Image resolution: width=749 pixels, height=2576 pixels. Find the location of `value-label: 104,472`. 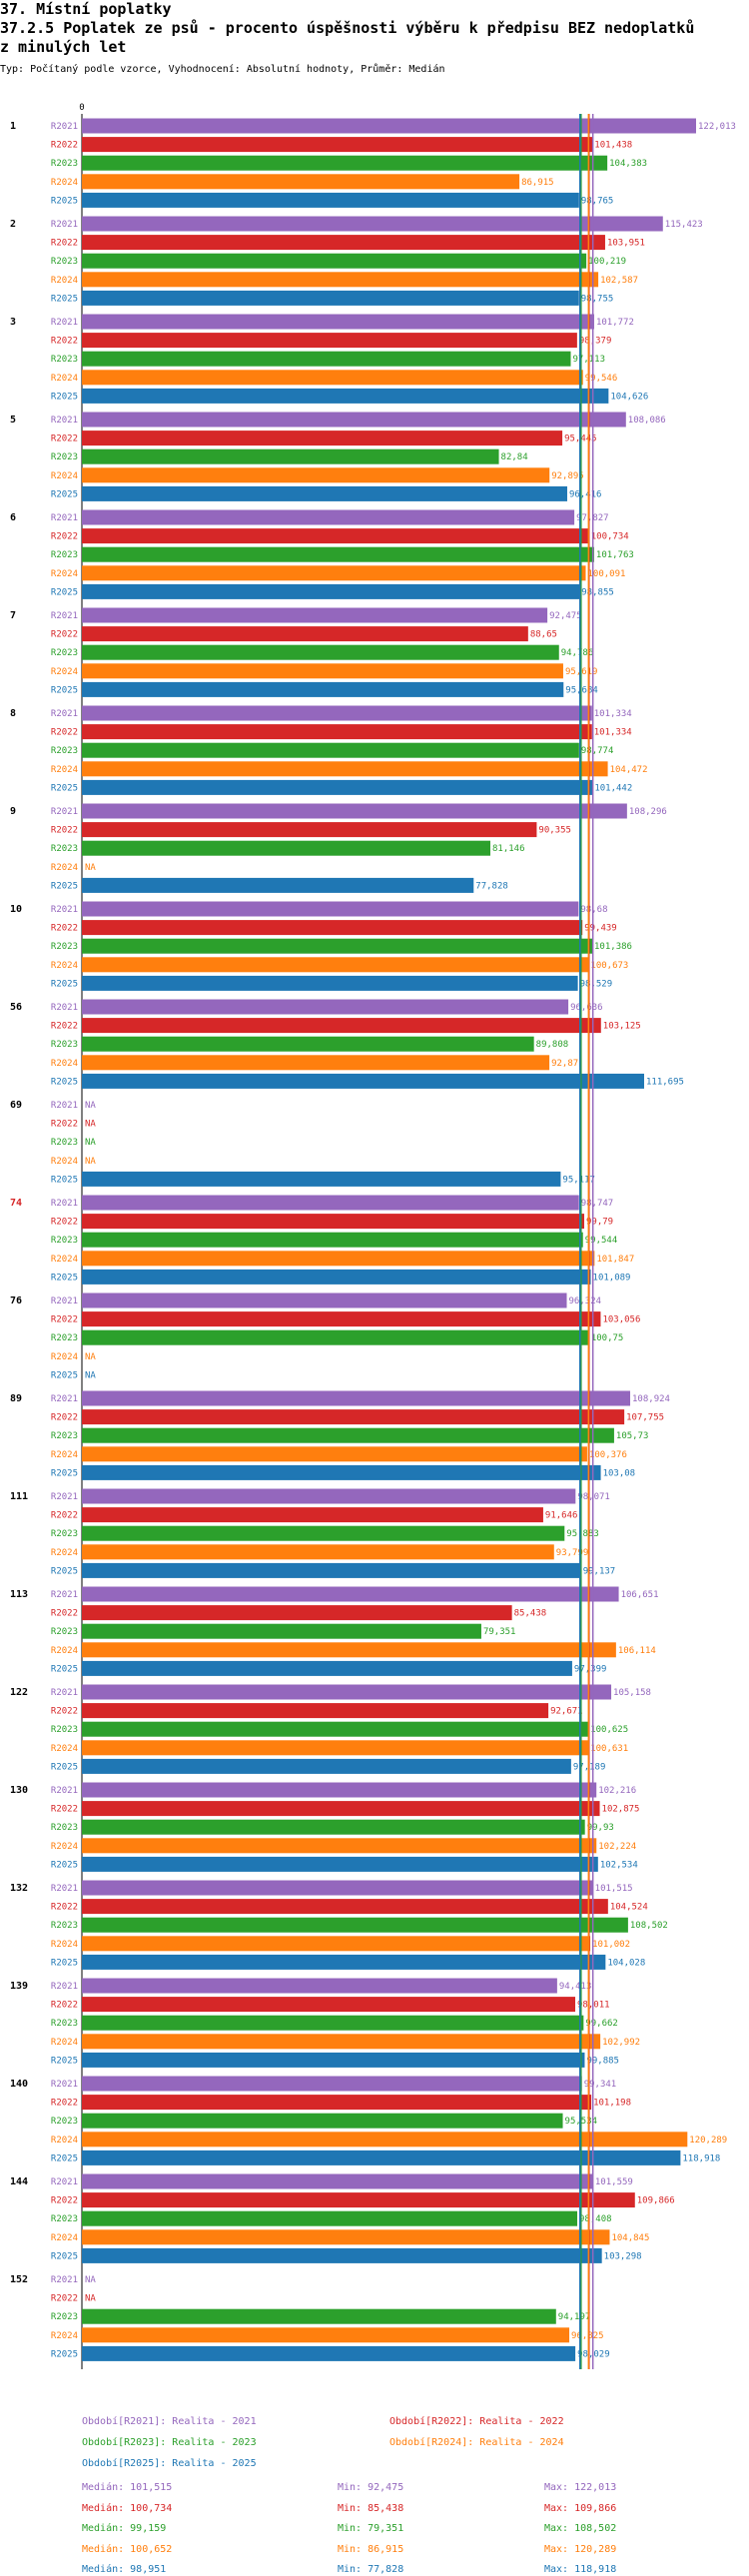

value-label: 104,472 is located at coordinates (629, 770).